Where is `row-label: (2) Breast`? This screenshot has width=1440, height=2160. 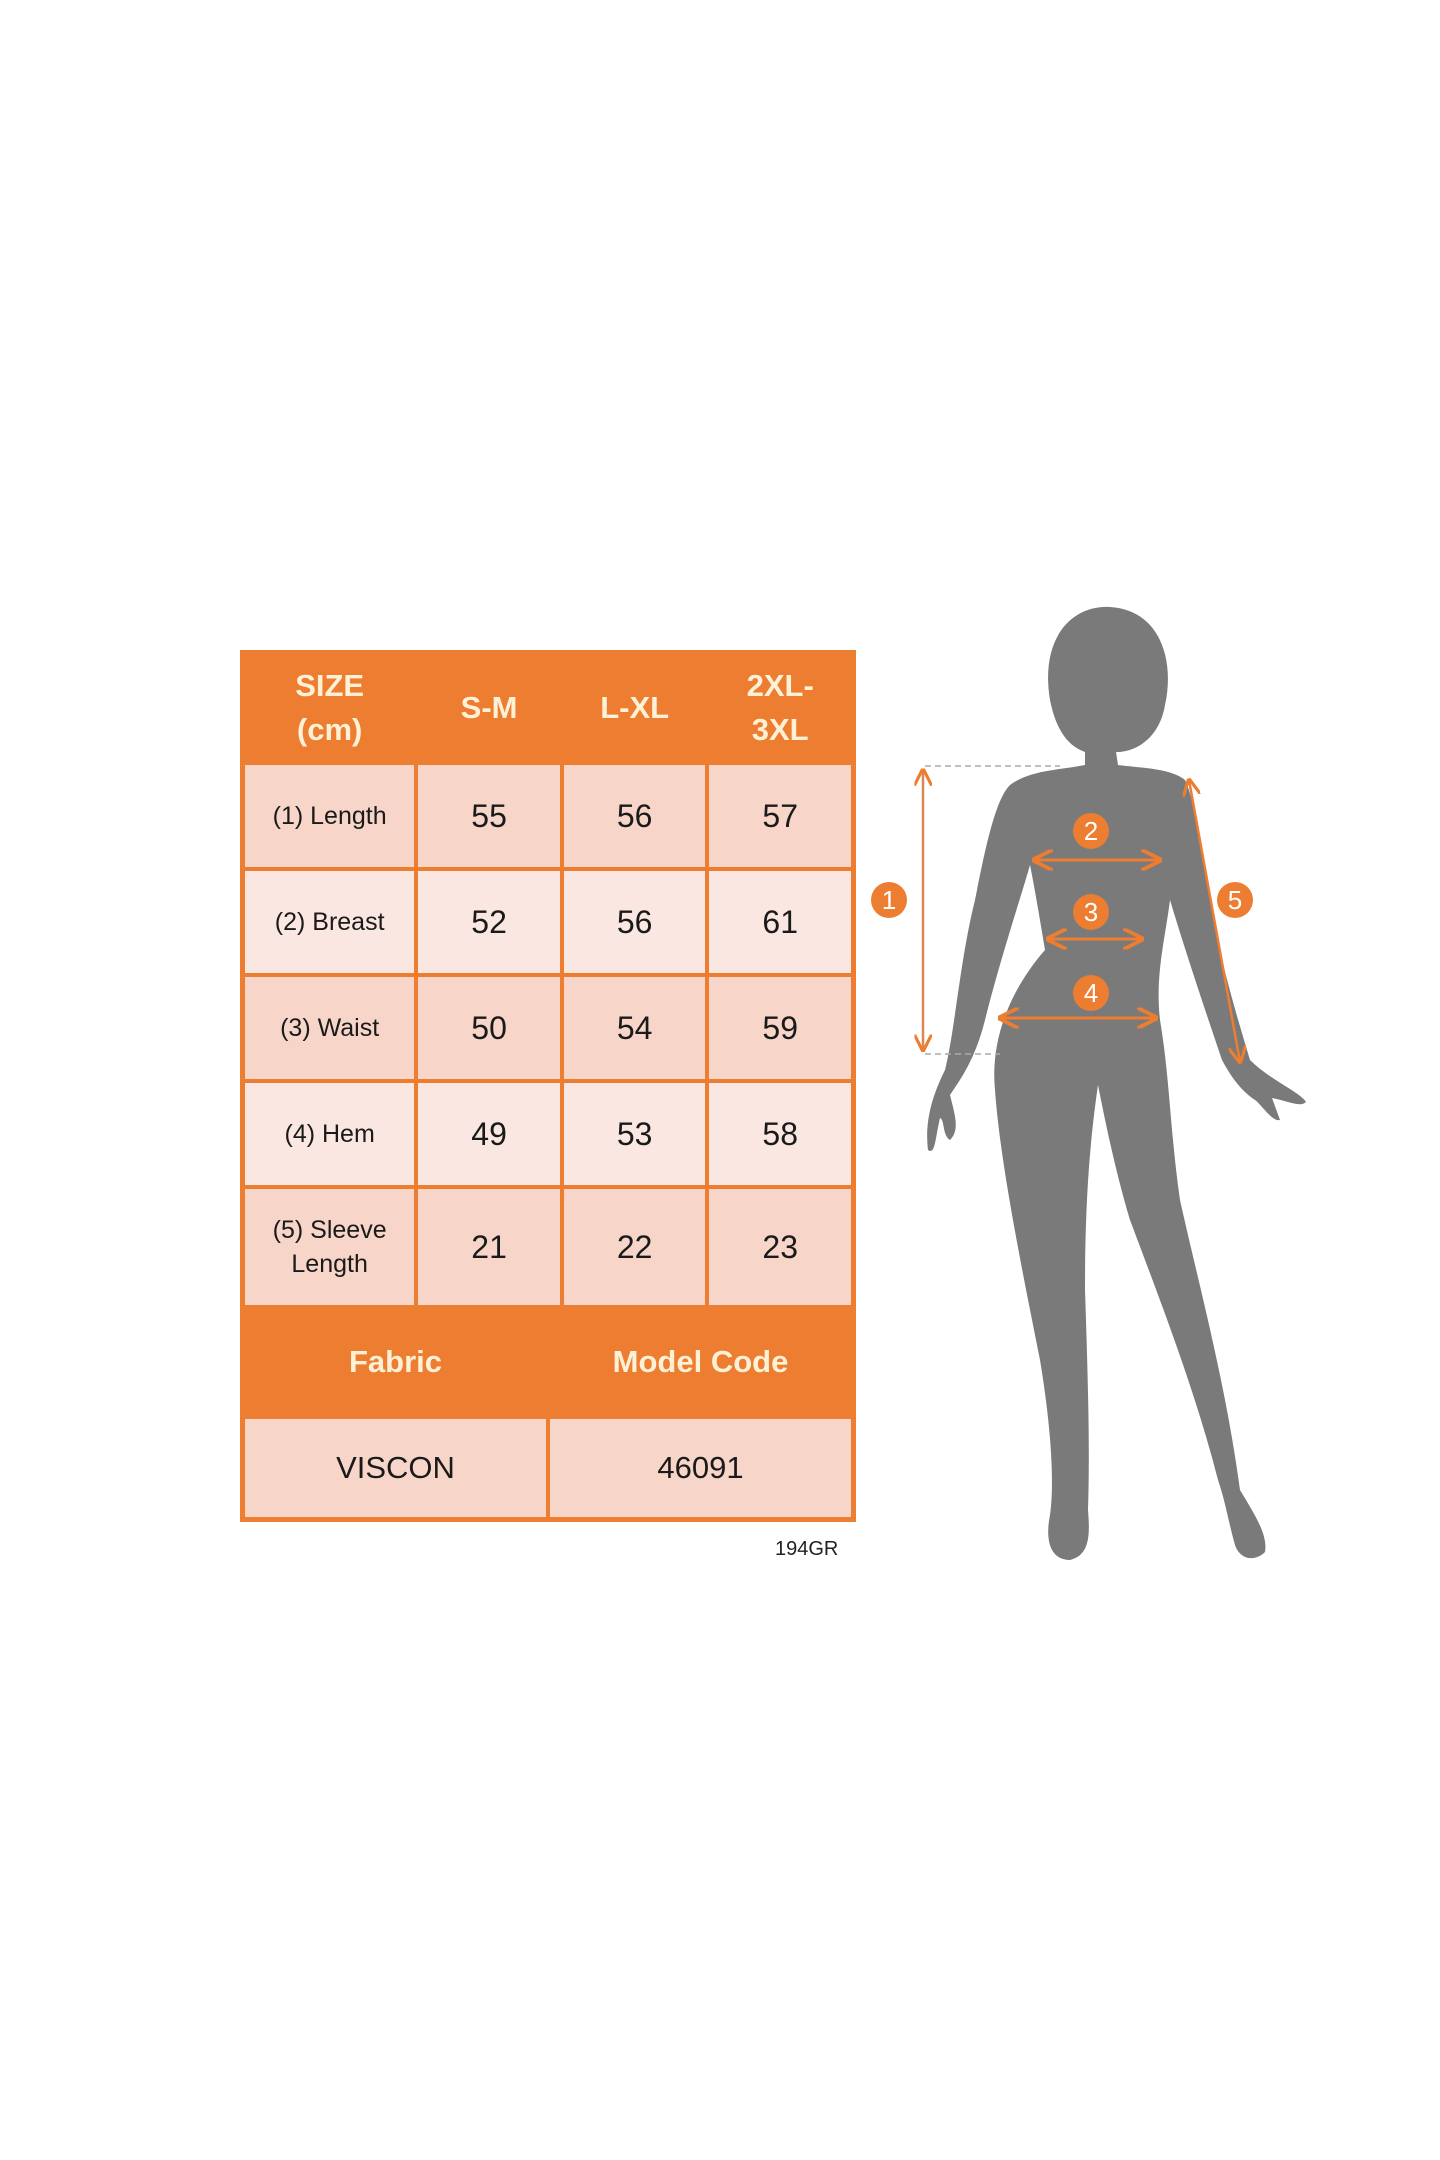 row-label: (2) Breast is located at coordinates (330, 922).